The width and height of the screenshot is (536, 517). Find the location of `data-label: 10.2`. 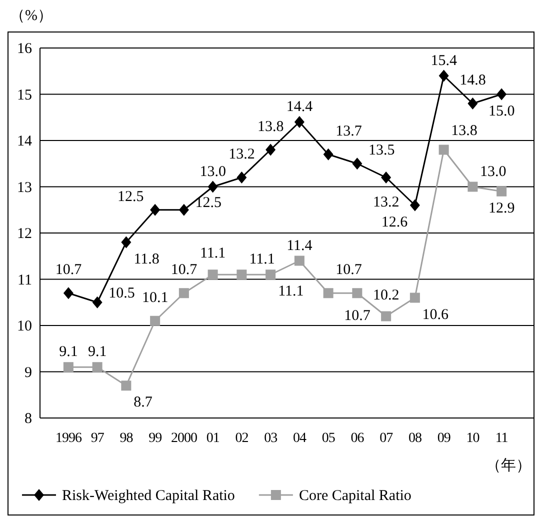

data-label: 10.2 is located at coordinates (386, 295).